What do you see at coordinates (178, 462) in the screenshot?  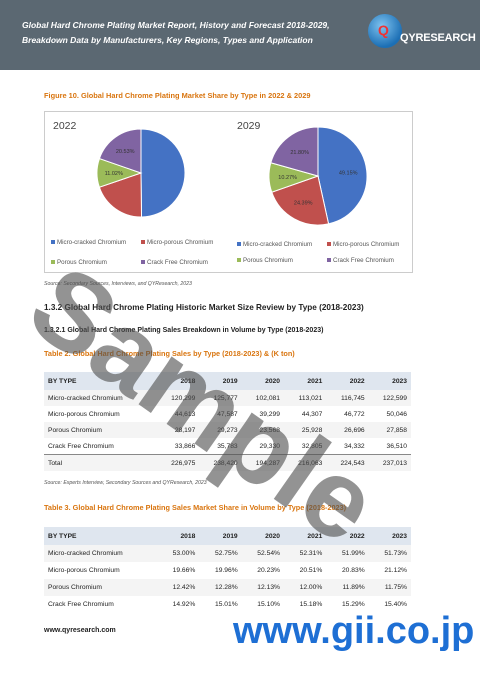 I see `table-cell: 226,975` at bounding box center [178, 462].